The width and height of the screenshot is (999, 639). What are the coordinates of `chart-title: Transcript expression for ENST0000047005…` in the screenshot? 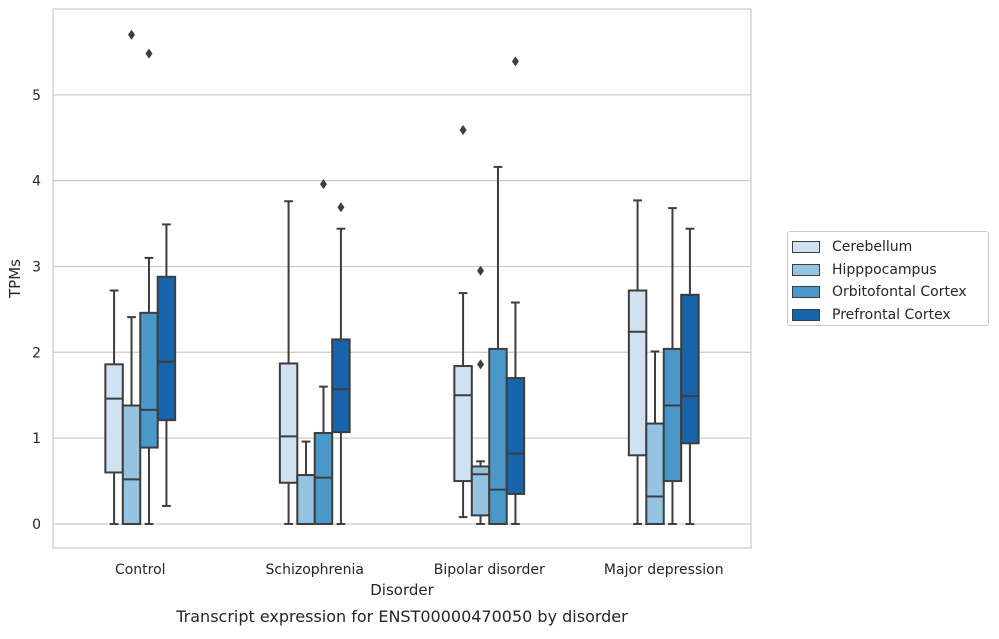 It's located at (401, 616).